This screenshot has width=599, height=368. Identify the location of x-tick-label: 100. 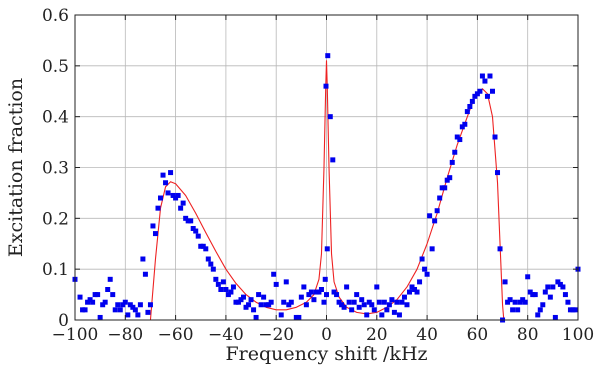
(578, 335).